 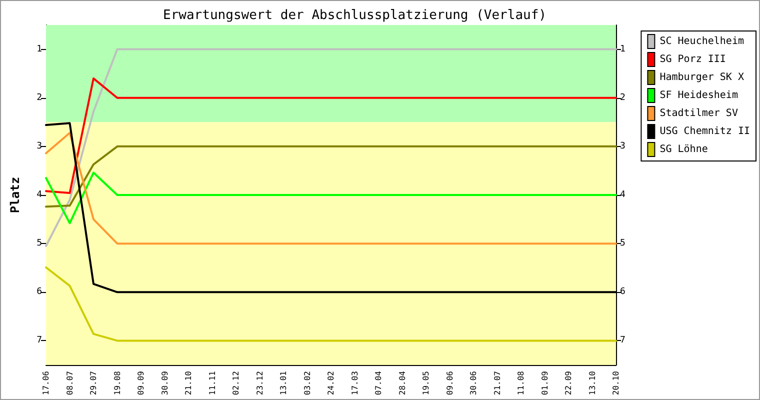 What do you see at coordinates (521, 383) in the screenshot?
I see `x-tick-label: 11.08` at bounding box center [521, 383].